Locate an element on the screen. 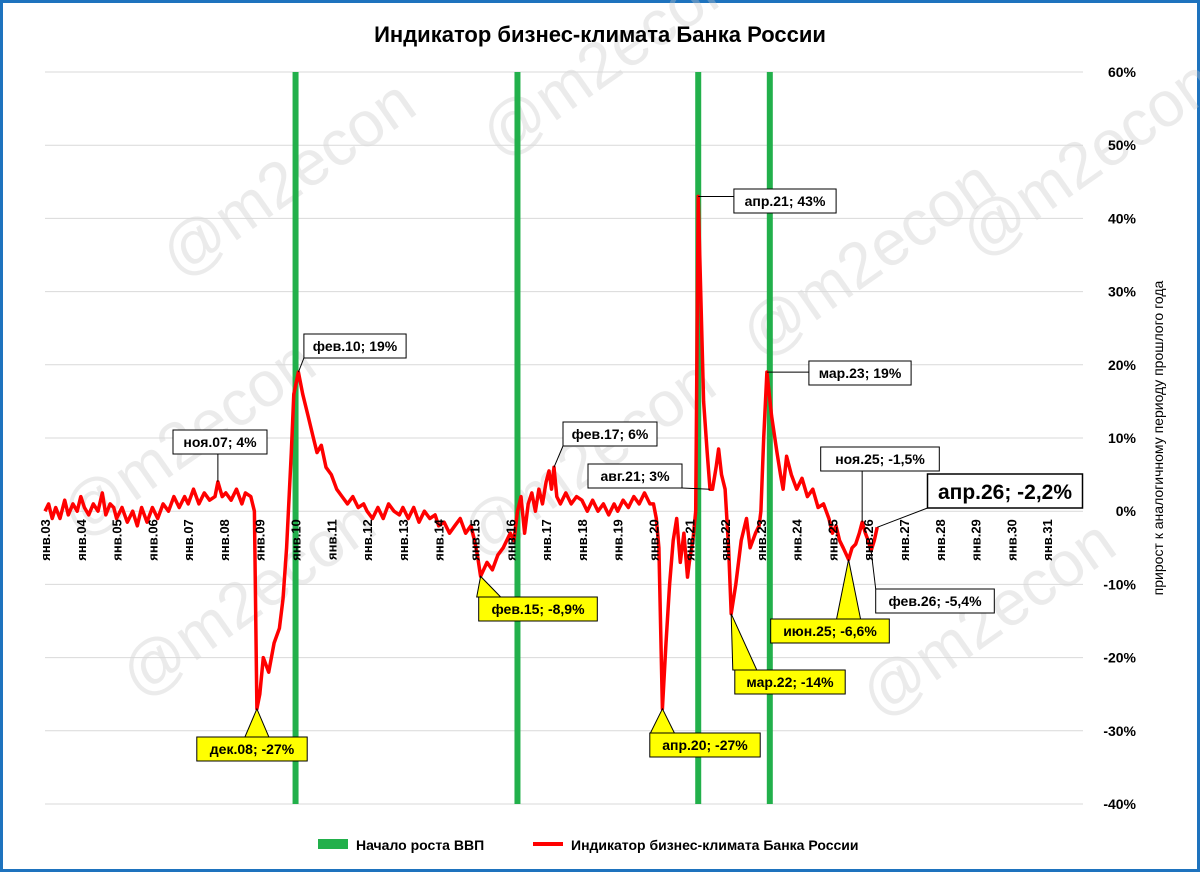 The width and height of the screenshot is (1200, 872). y-axis-ticks: 60% 50% 40% 30% 20% 10% 0% -10% -20% -30% -40% is located at coordinates (1119, 438).